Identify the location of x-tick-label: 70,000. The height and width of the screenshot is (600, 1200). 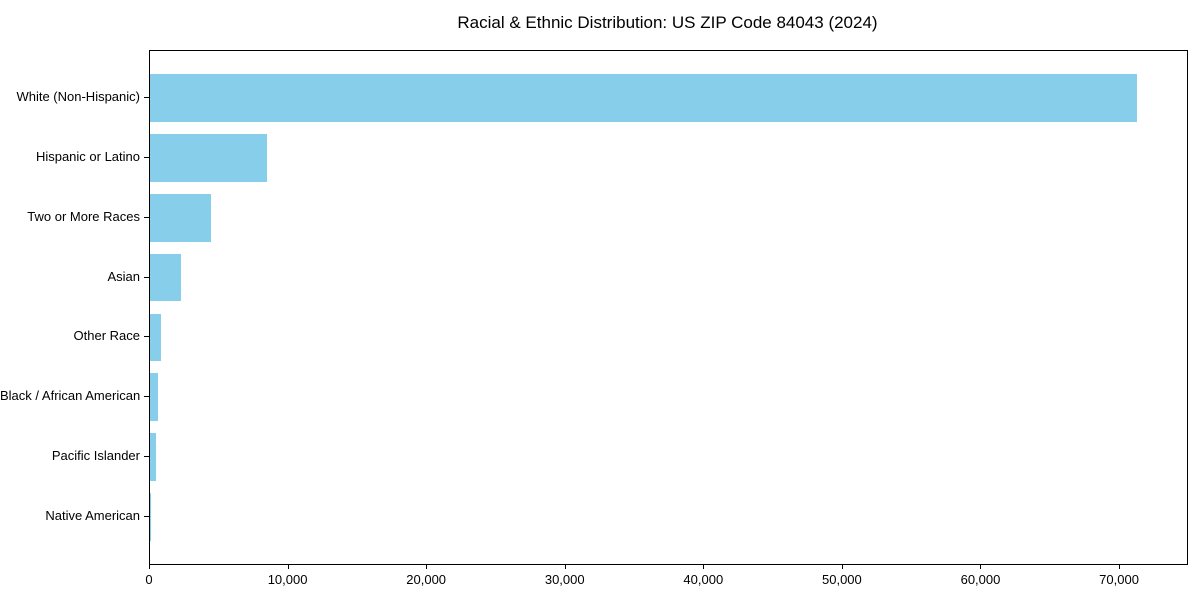
(1119, 579).